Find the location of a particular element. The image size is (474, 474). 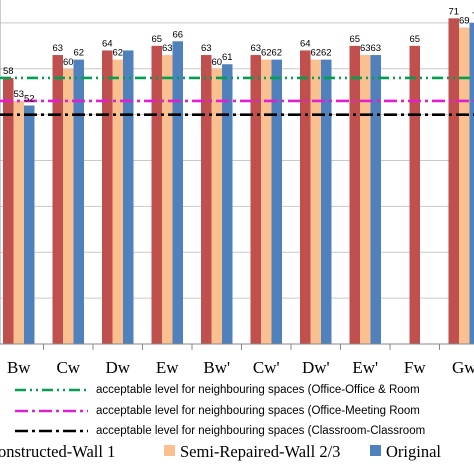

data-label: 69 is located at coordinates (464, 21).